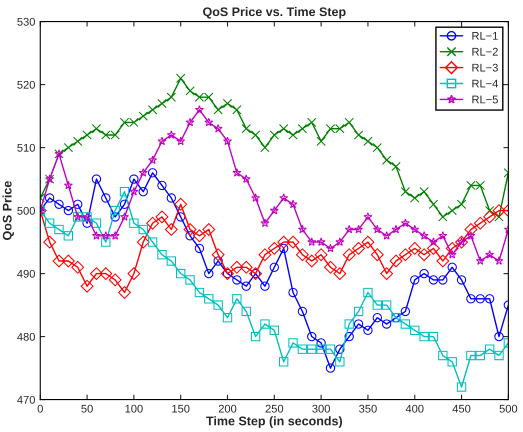  I want to click on y-tick-label: 490, so click(26, 274).